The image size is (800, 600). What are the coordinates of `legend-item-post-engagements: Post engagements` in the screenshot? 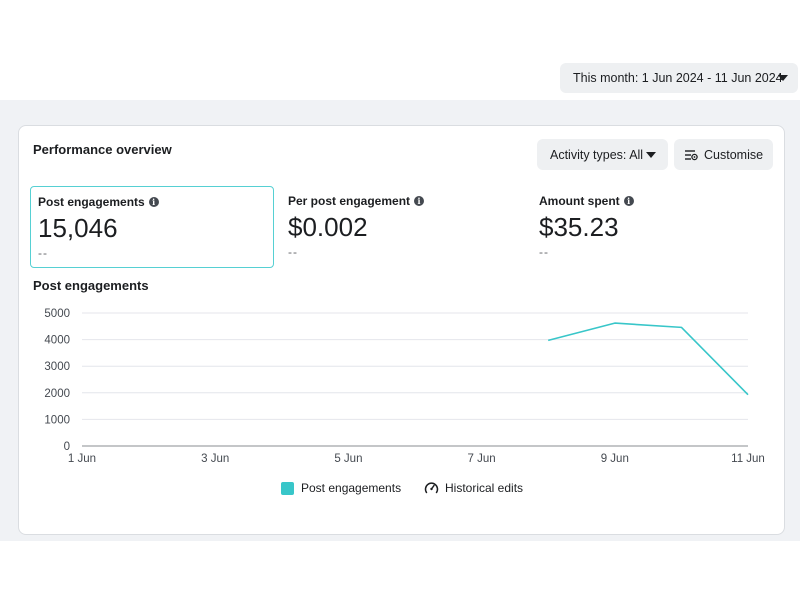 It's located at (341, 488).